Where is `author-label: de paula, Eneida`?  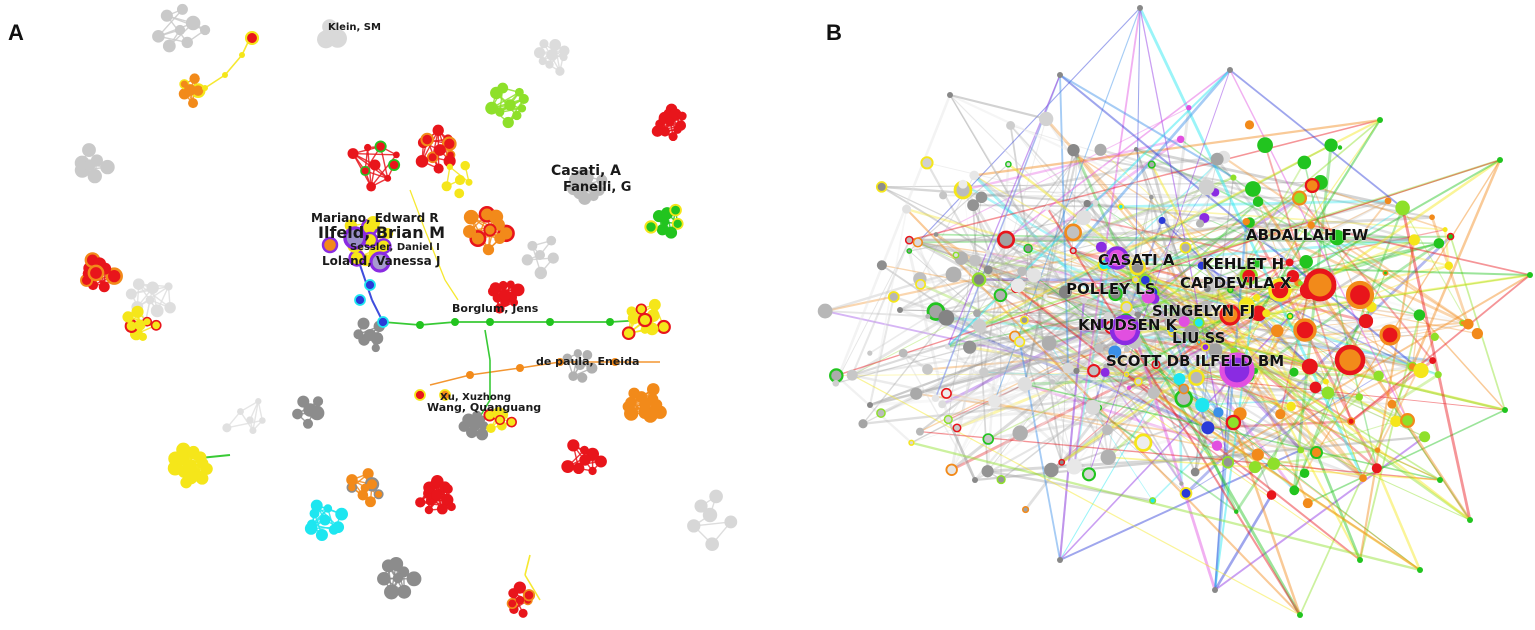 author-label: de paula, Eneida is located at coordinates (587, 361).